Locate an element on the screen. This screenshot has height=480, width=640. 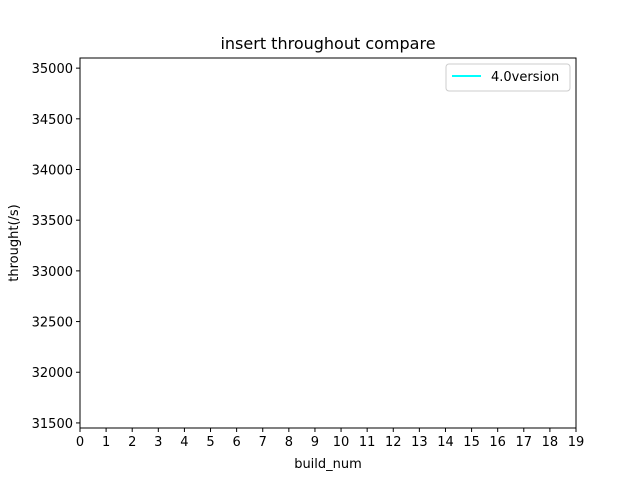
y-tick-label: 33500 is located at coordinates (52, 221).